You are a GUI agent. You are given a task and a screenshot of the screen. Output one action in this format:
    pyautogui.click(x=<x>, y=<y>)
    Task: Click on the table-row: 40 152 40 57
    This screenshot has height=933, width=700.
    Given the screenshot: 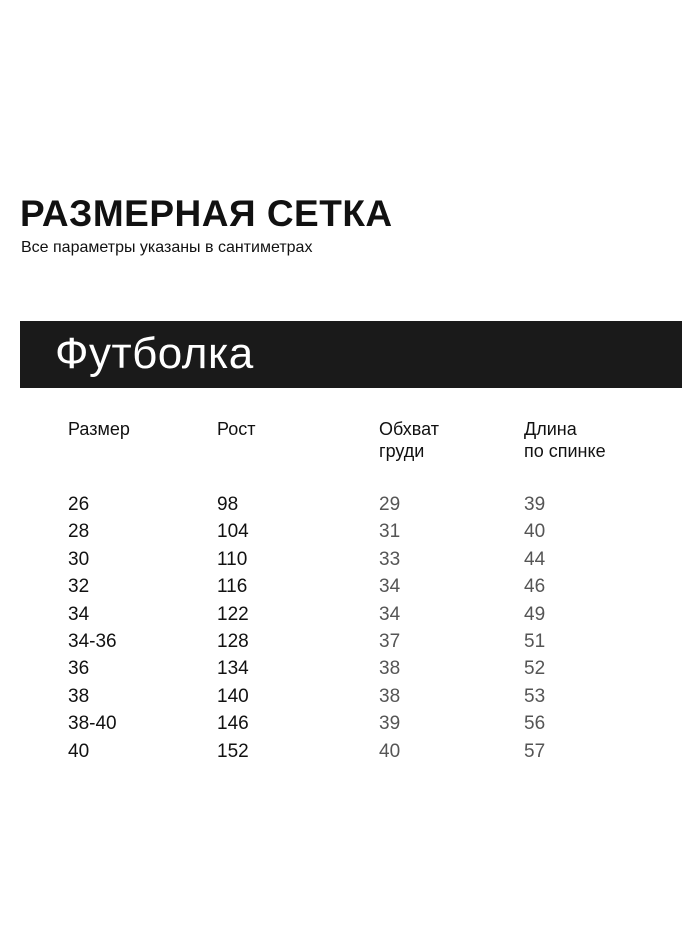 What is the action you would take?
    pyautogui.click(x=350, y=754)
    